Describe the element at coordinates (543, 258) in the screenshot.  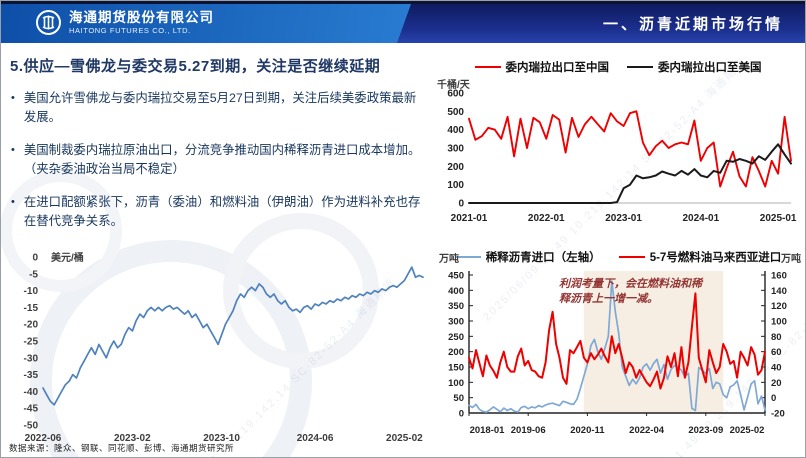
I see `legend-label: 稀释沥青进口（左轴）` at that location.